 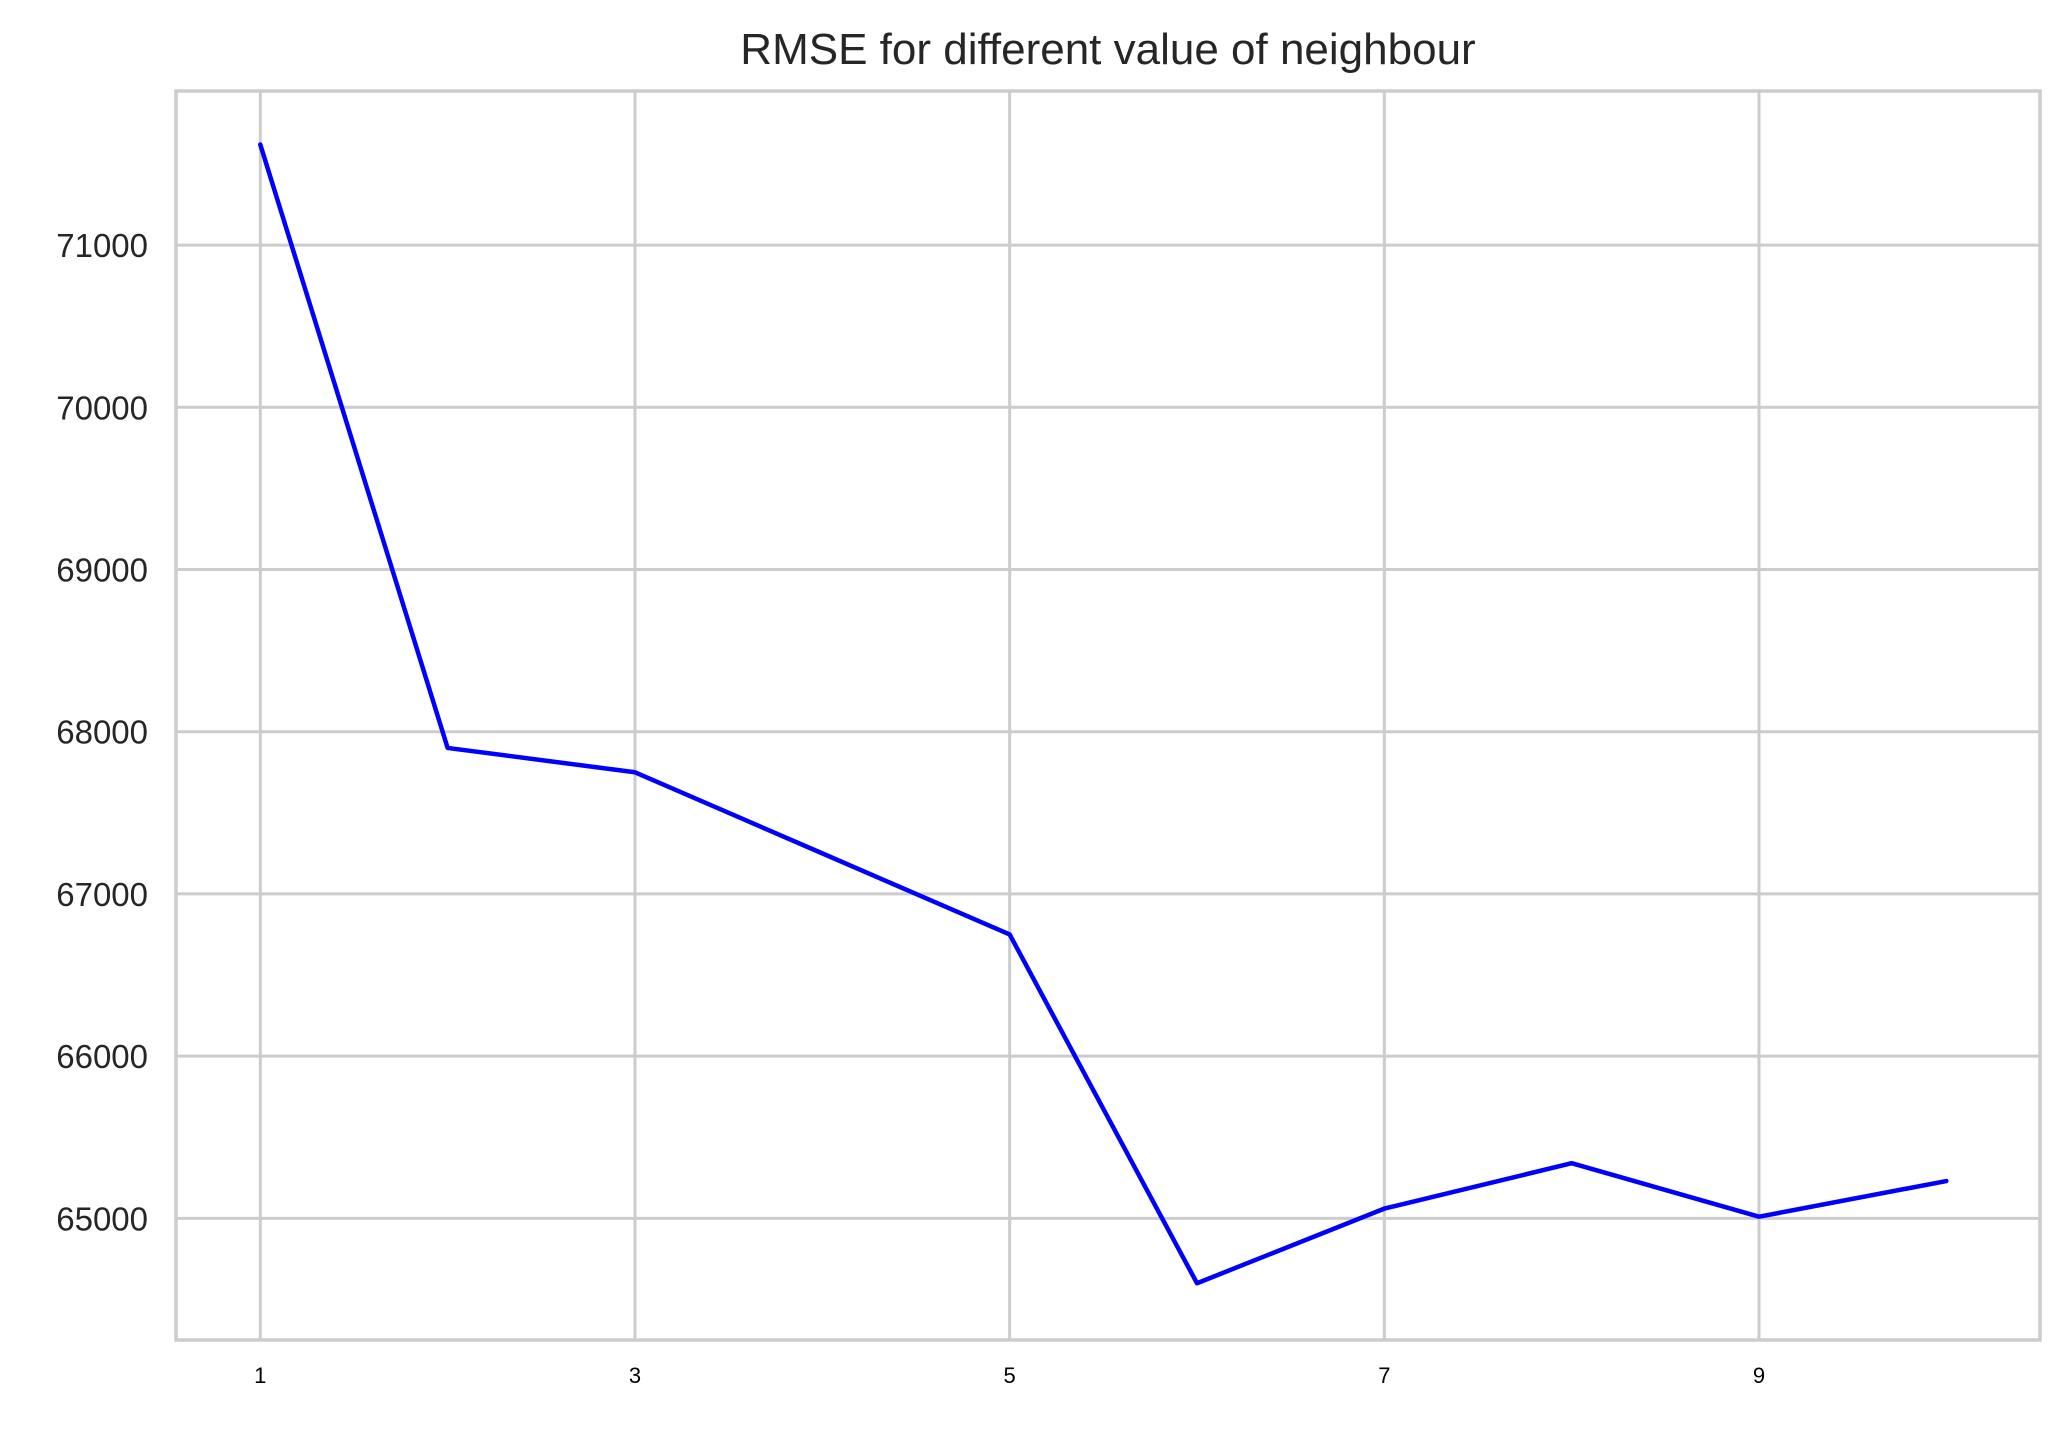 I want to click on x-tick-label: 5, so click(x=1010, y=1375).